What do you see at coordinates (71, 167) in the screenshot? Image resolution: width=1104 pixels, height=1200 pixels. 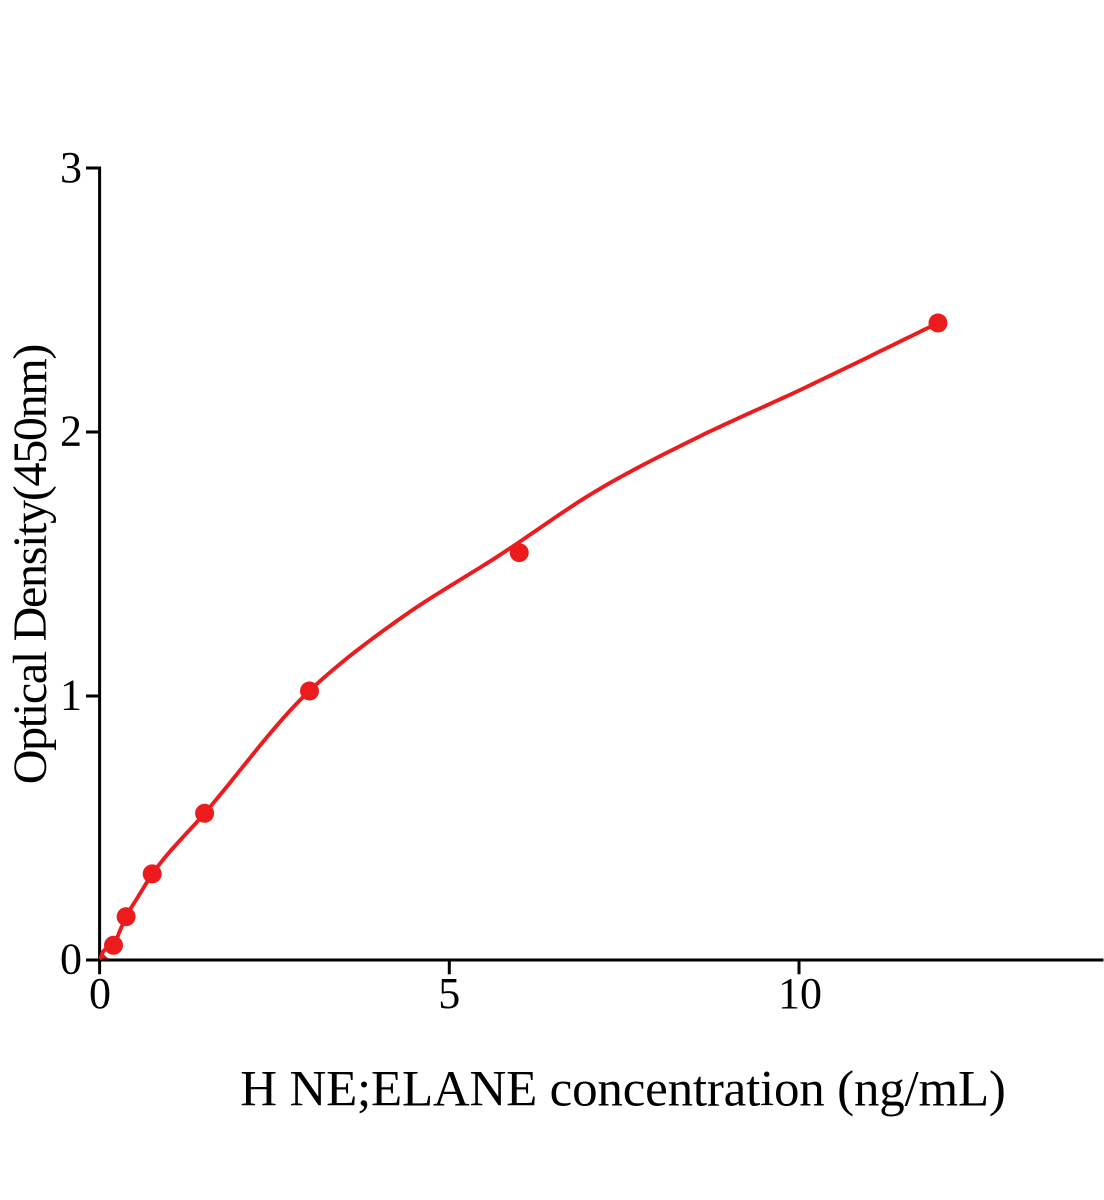 I see `svg-text: 3` at bounding box center [71, 167].